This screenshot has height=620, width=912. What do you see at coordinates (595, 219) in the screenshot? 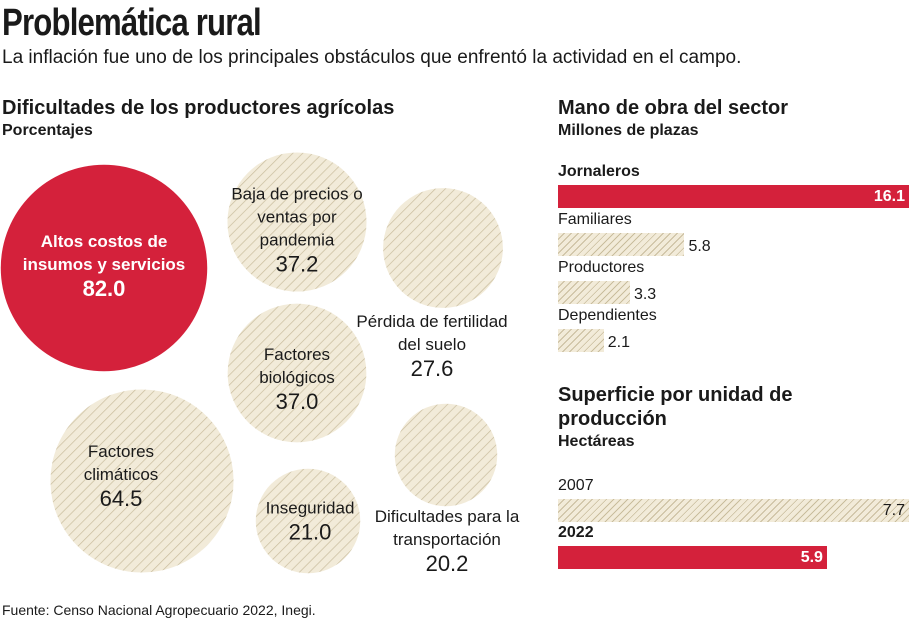
I see `bar-label: Familiares` at bounding box center [595, 219].